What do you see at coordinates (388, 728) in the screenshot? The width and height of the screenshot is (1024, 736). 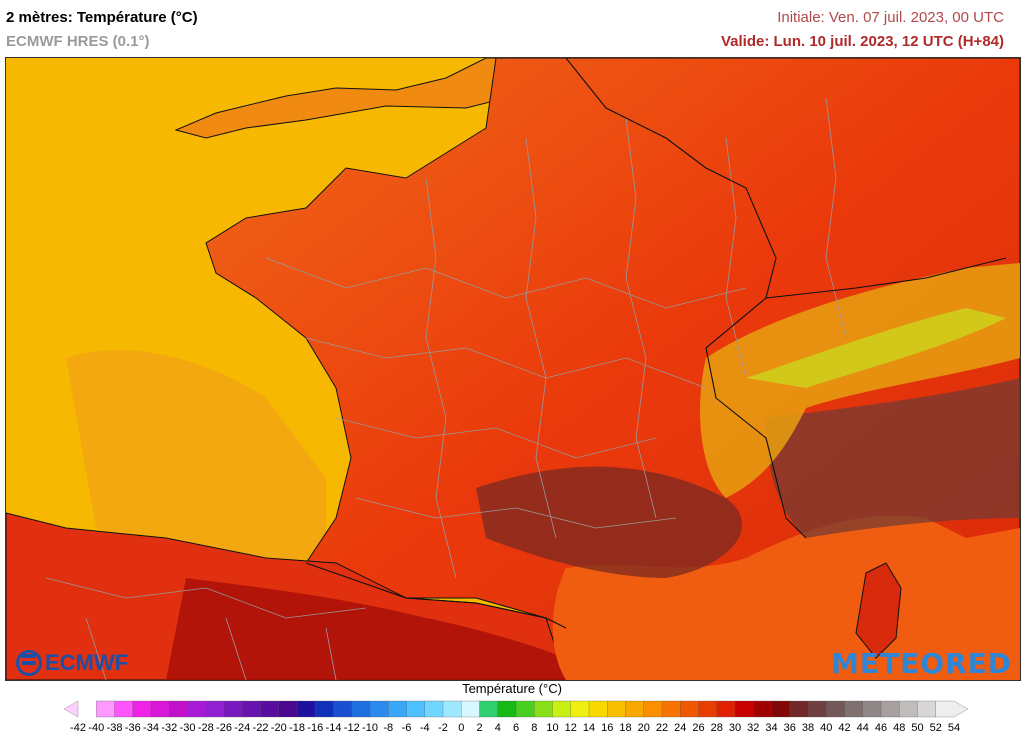 I see `legend-tick-label: -8` at bounding box center [388, 728].